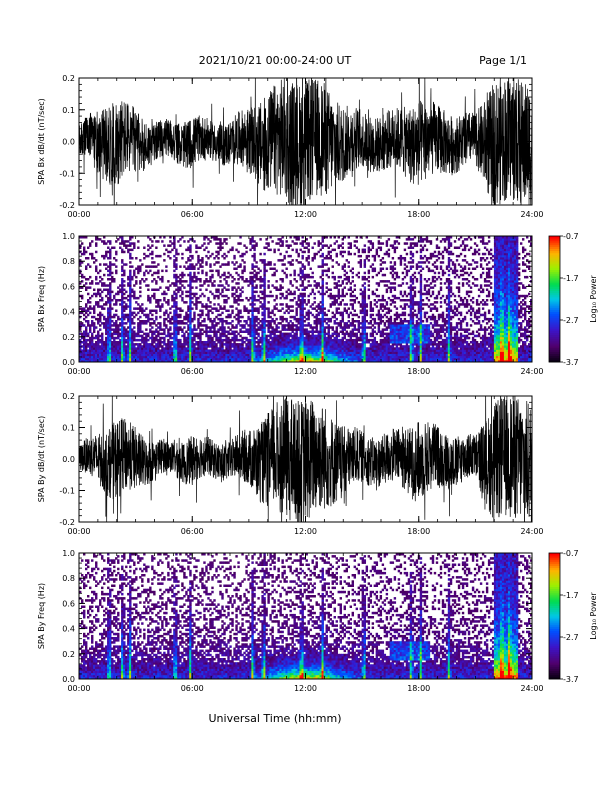 The image size is (612, 792). I want to click on page-indicator: Page 1/1, so click(503, 60).